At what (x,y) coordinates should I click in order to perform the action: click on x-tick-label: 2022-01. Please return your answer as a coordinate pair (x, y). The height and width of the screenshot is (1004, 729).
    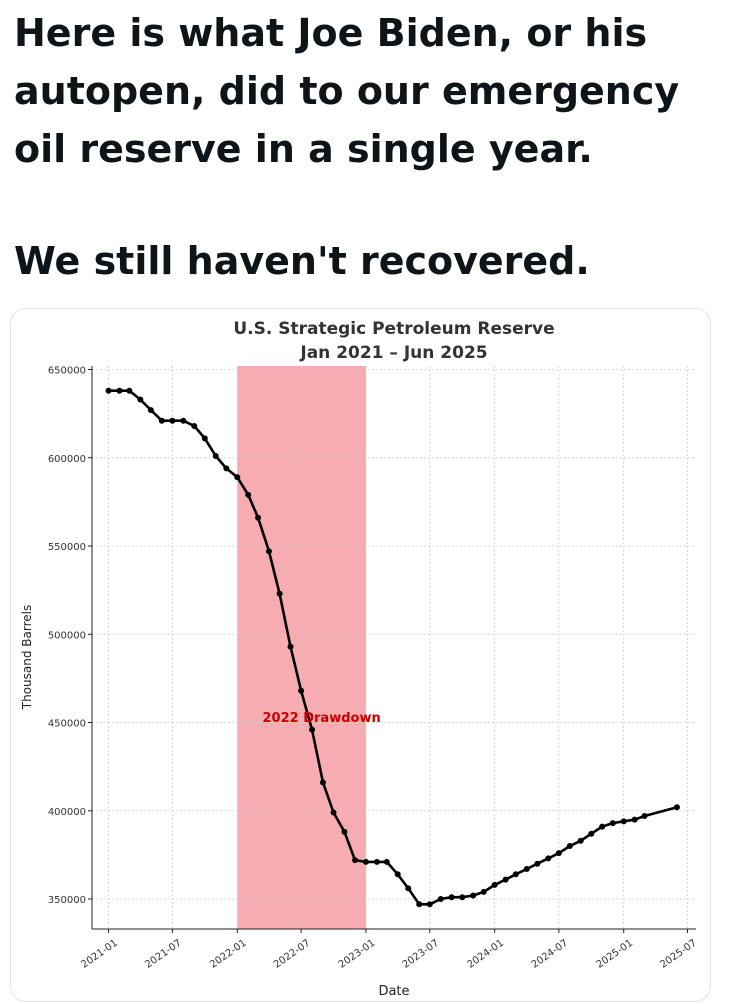
    Looking at the image, I should click on (228, 954).